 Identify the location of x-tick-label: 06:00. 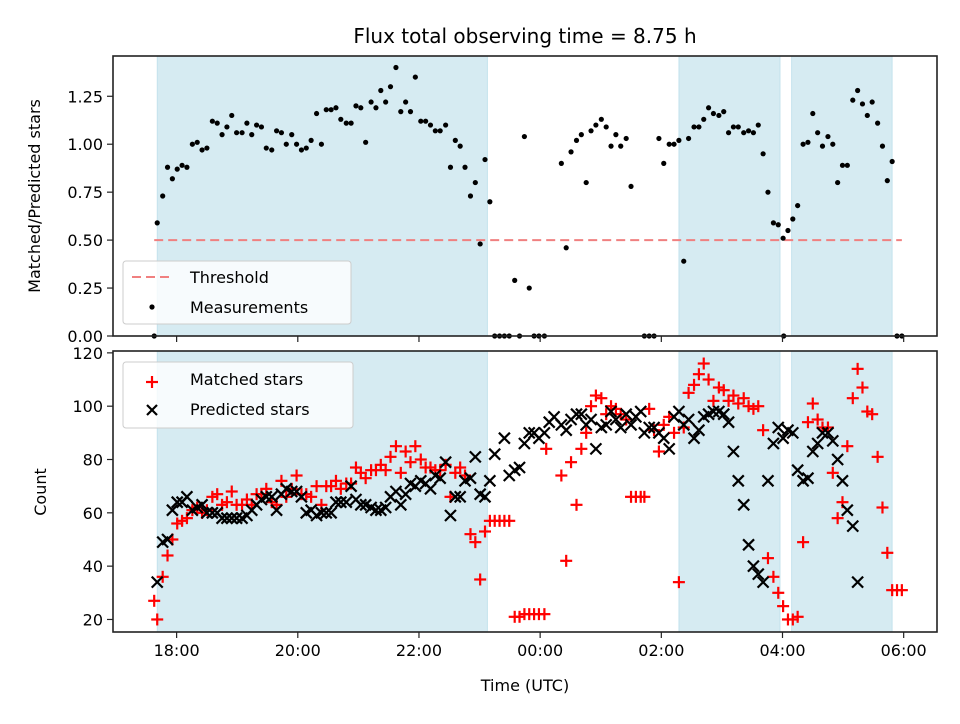
(904, 650).